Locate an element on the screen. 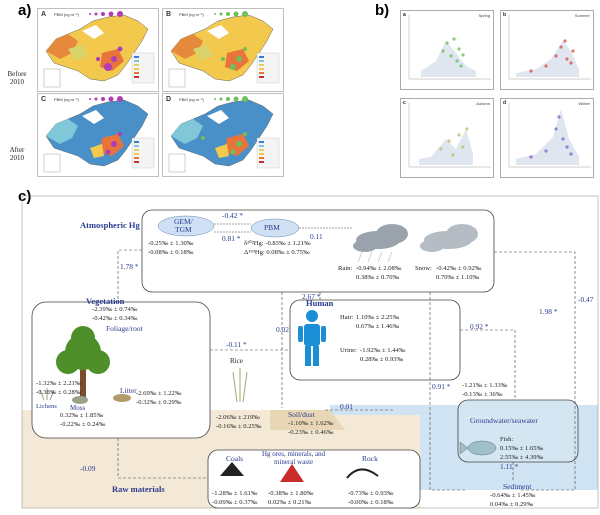 The height and width of the screenshot is (515, 600). map-letter: B is located at coordinates (169, 14).